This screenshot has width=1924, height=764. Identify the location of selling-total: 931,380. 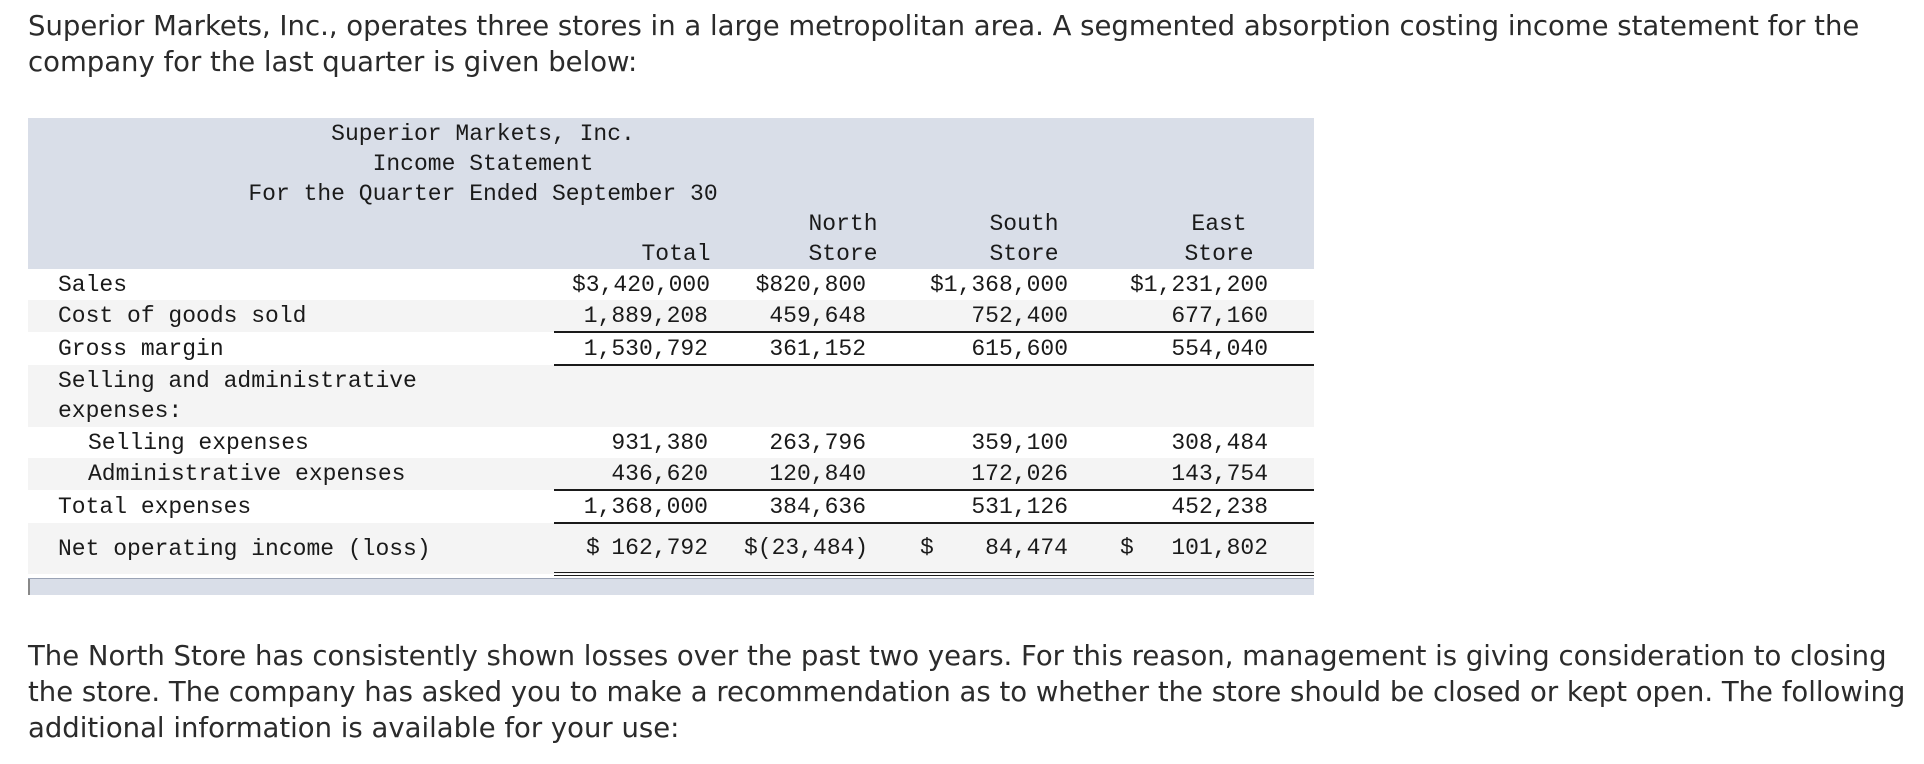
(658, 442).